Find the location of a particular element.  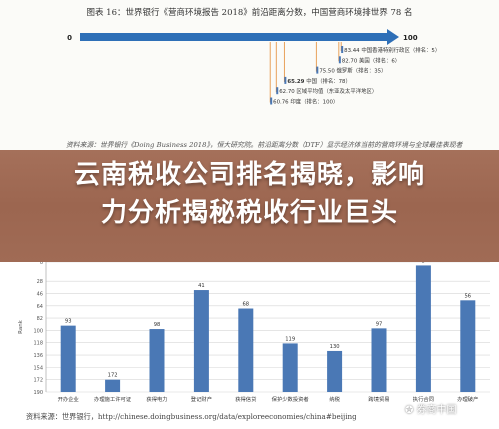

watermark-logo-icon: ✪ is located at coordinates (411, 410).